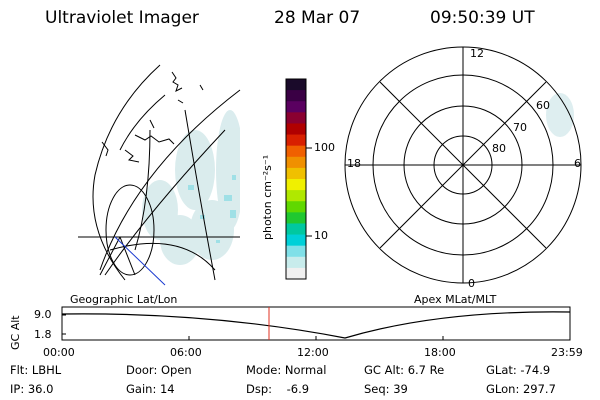 The image size is (600, 400). What do you see at coordinates (321, 235) in the screenshot?
I see `colorbar-tick-10: 10` at bounding box center [321, 235].